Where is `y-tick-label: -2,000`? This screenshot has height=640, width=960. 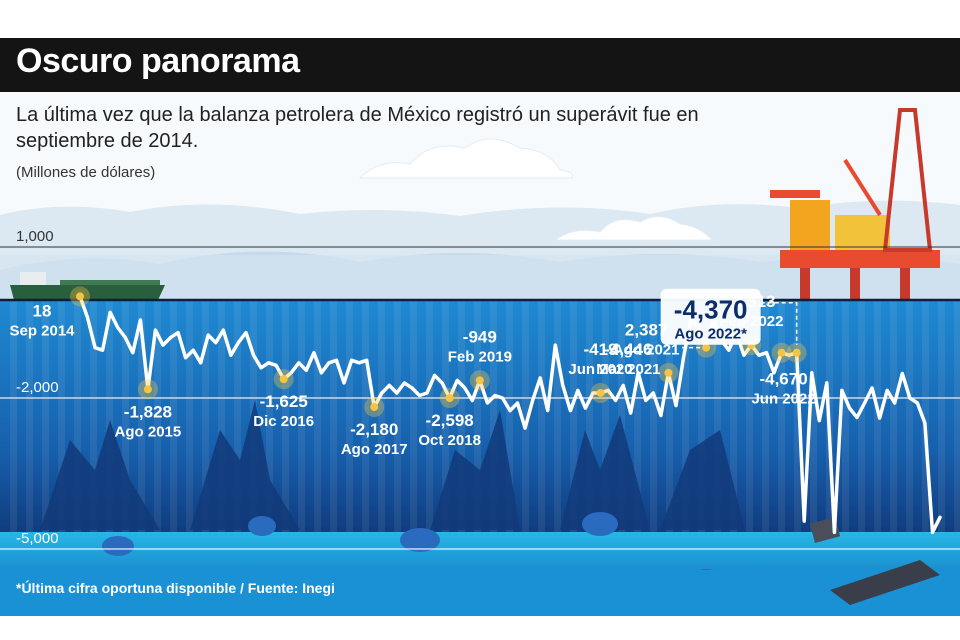
y-tick-label: -2,000 is located at coordinates (37, 387).